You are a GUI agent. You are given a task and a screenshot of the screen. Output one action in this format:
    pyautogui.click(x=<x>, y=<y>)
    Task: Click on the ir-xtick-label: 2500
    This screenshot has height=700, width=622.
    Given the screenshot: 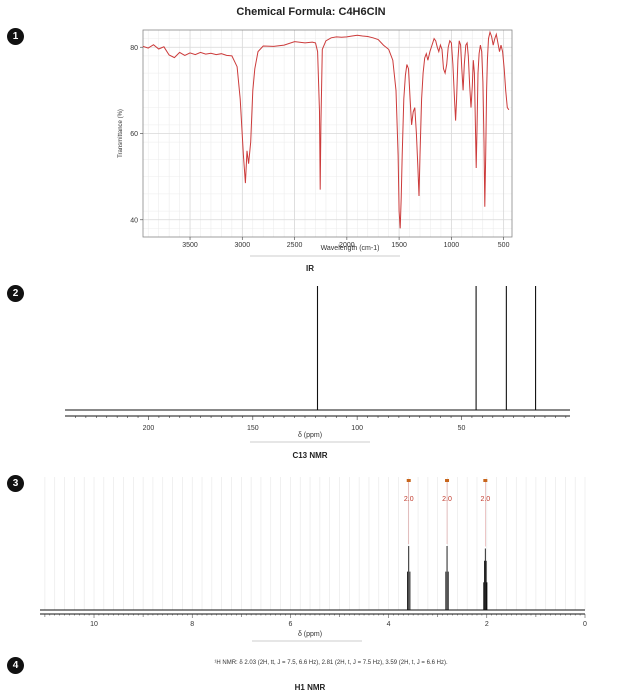 What is the action you would take?
    pyautogui.click(x=295, y=245)
    